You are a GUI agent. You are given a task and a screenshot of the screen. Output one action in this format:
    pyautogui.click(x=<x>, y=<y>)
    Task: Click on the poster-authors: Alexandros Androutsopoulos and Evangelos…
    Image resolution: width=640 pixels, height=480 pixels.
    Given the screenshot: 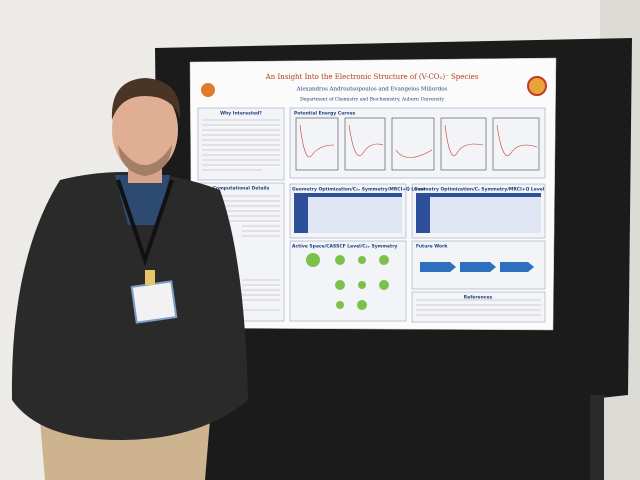 What is the action you would take?
    pyautogui.click(x=372, y=90)
    